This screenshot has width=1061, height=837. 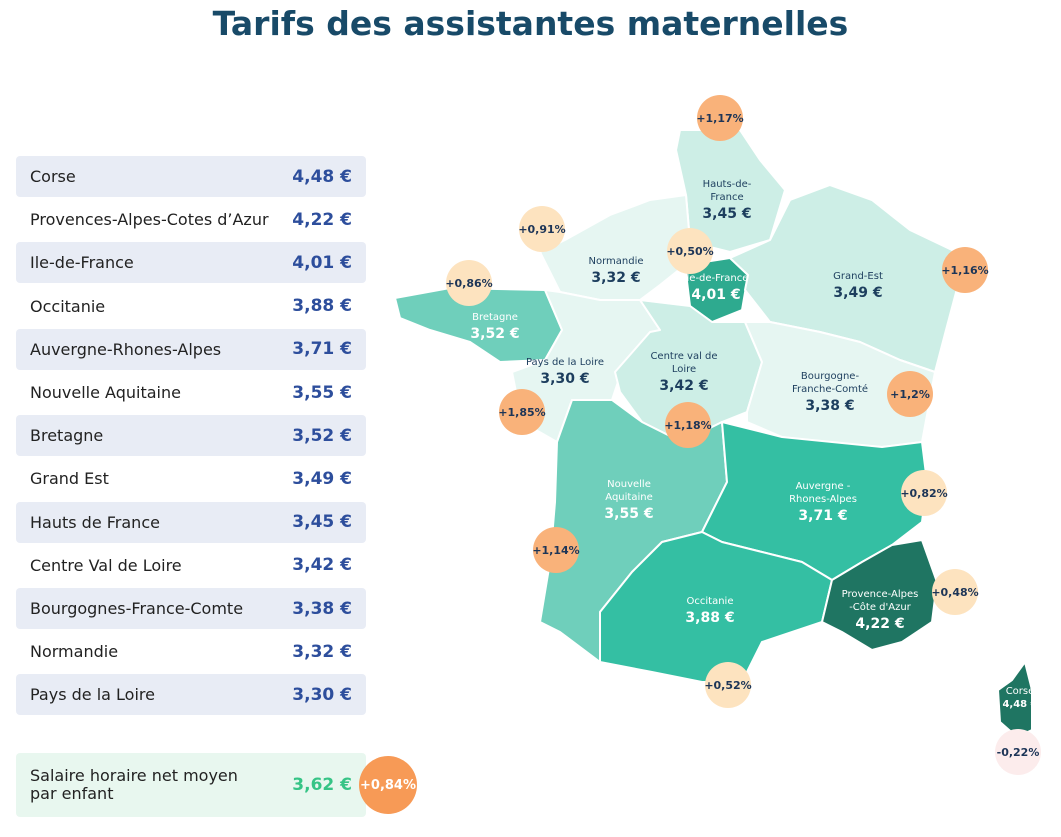 I want to click on region-label-price: 4,22 €, so click(x=880, y=624).